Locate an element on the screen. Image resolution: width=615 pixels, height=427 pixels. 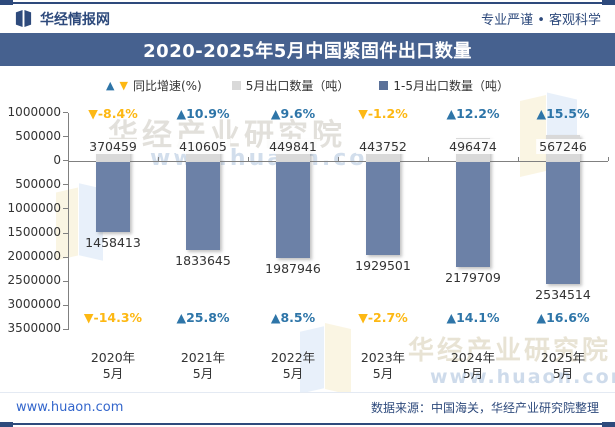
legend-item-cumulative: 1-5月出口数量（吨） is located at coordinates (444, 85).